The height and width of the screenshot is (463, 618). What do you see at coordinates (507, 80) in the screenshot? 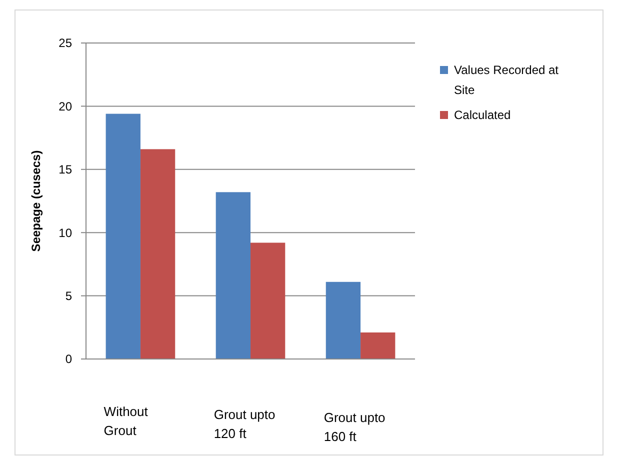
I see `legend-label: Values Recorded at Site` at bounding box center [507, 80].